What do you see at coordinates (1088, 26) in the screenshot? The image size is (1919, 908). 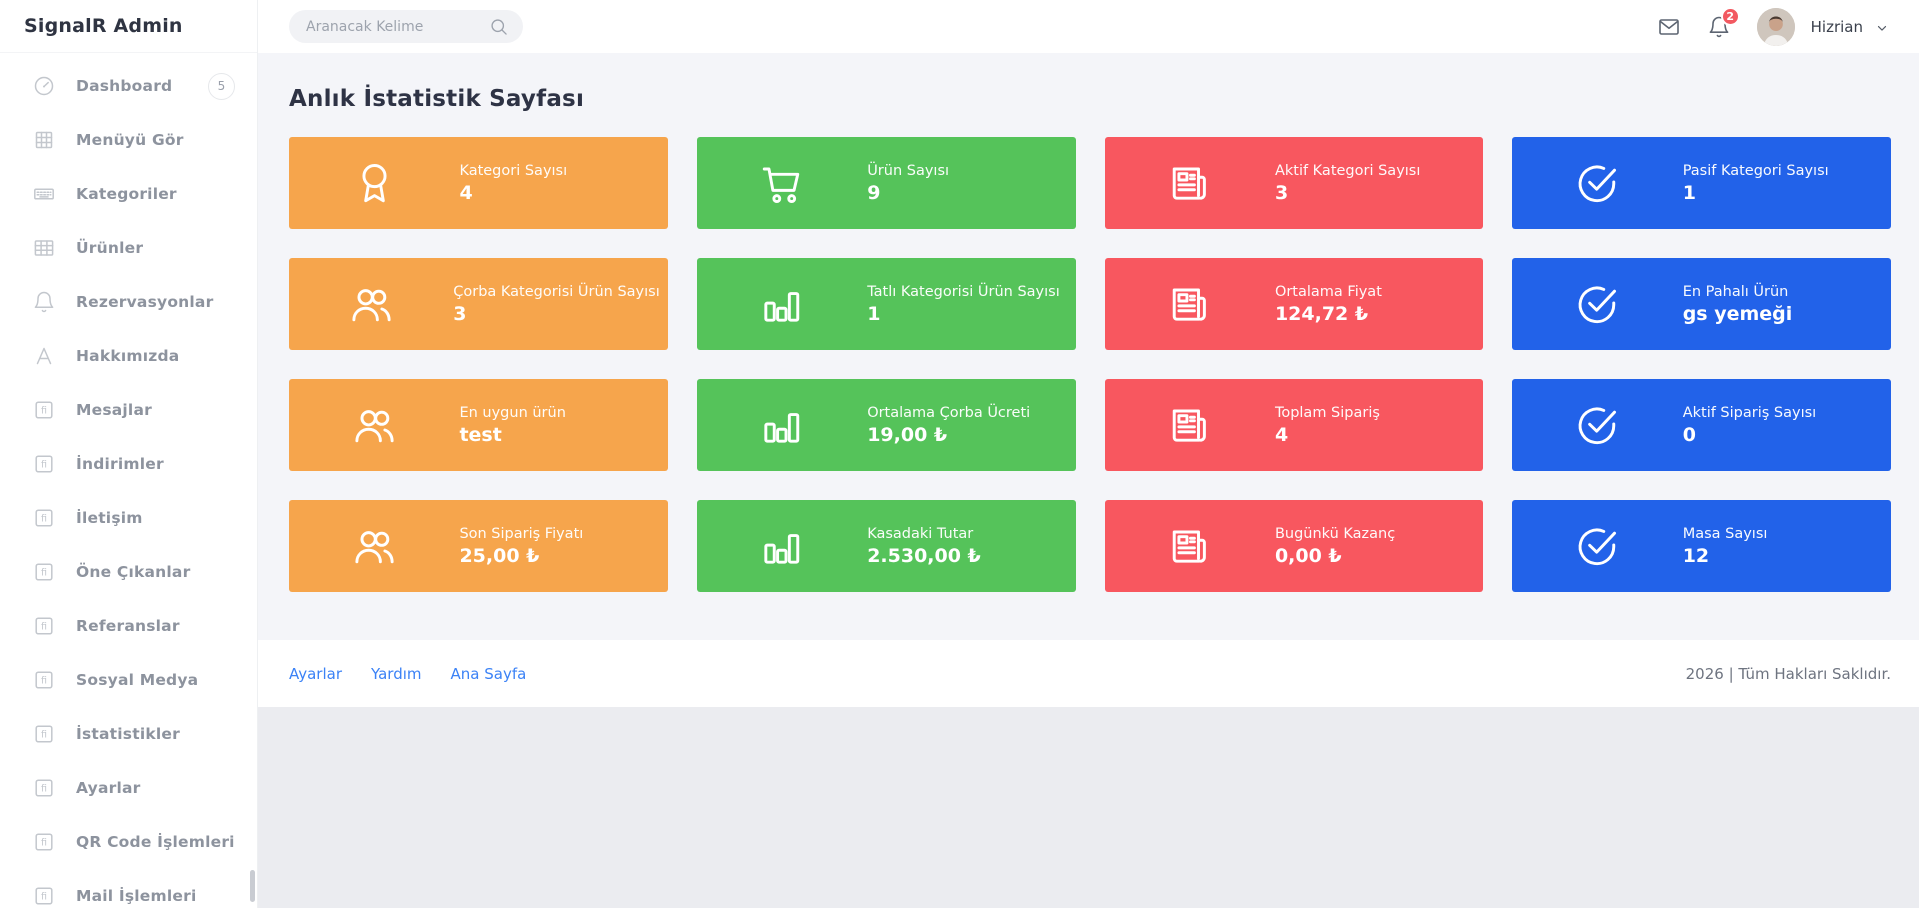 I see `top-bar: 2 Hizrian` at bounding box center [1088, 26].